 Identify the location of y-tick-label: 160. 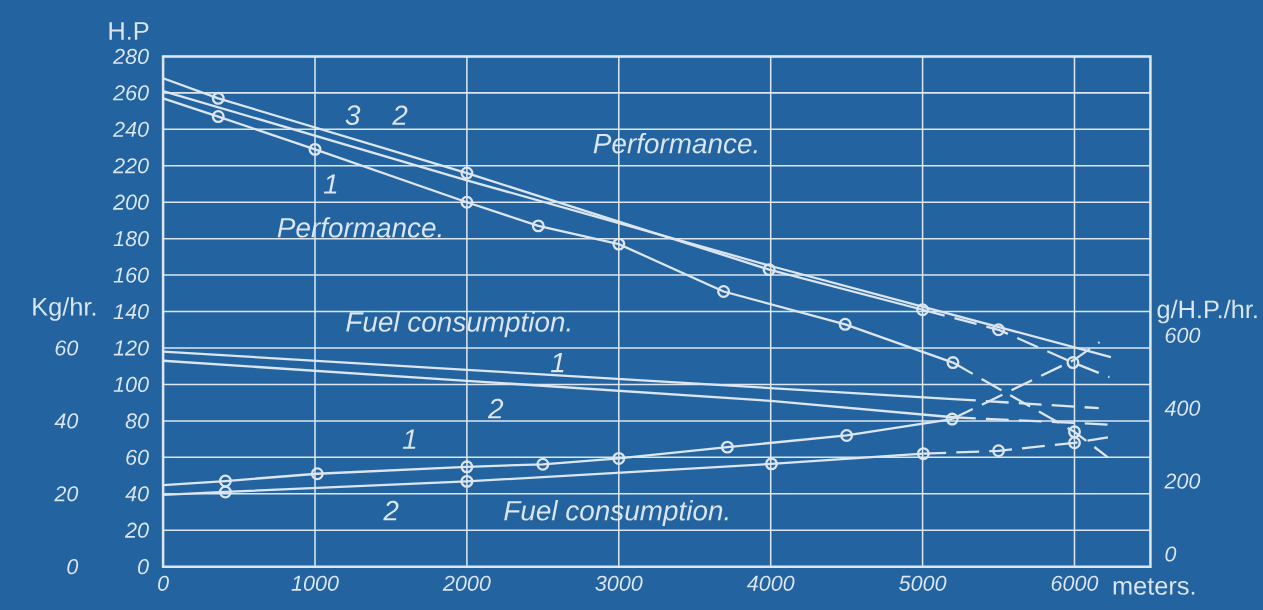
(131, 275).